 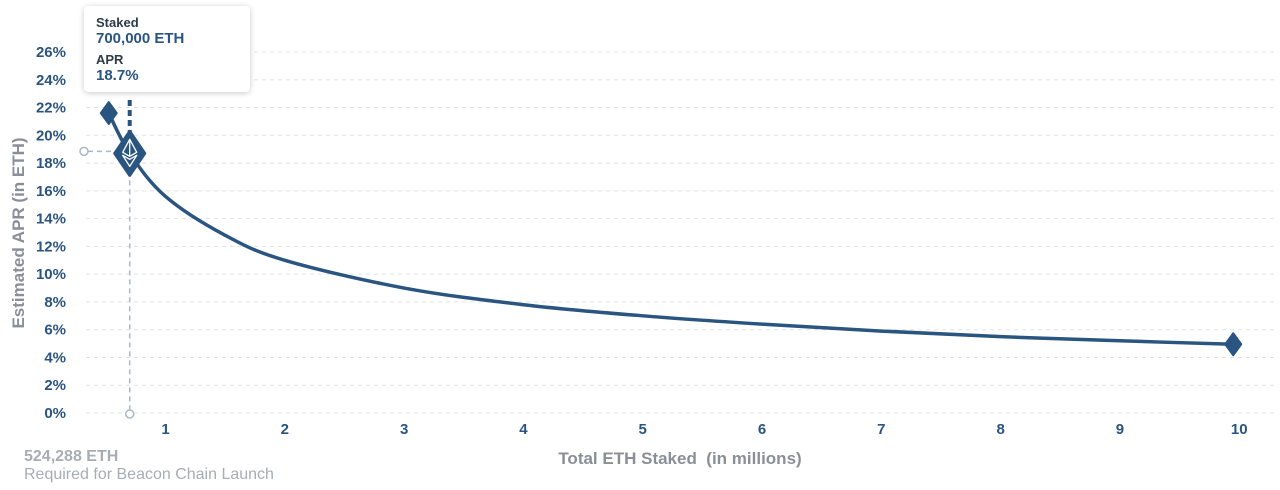 I want to click on end-point-marker, so click(x=1233, y=344).